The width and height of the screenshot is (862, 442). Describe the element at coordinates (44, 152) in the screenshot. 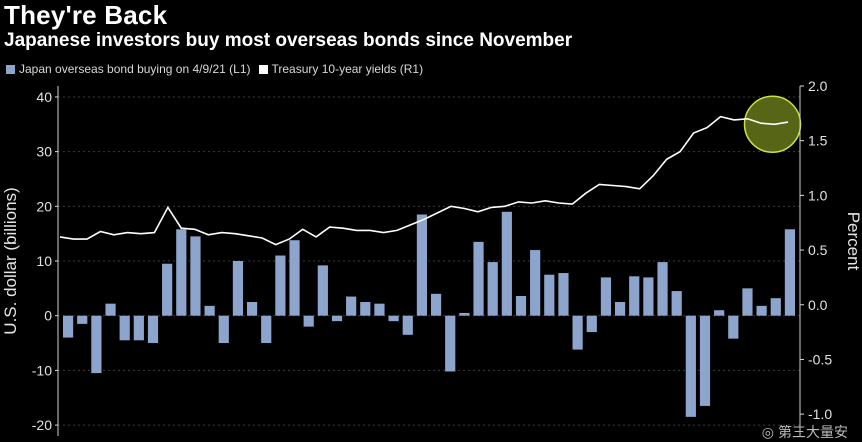

I see `left-tick-label: 30` at that location.